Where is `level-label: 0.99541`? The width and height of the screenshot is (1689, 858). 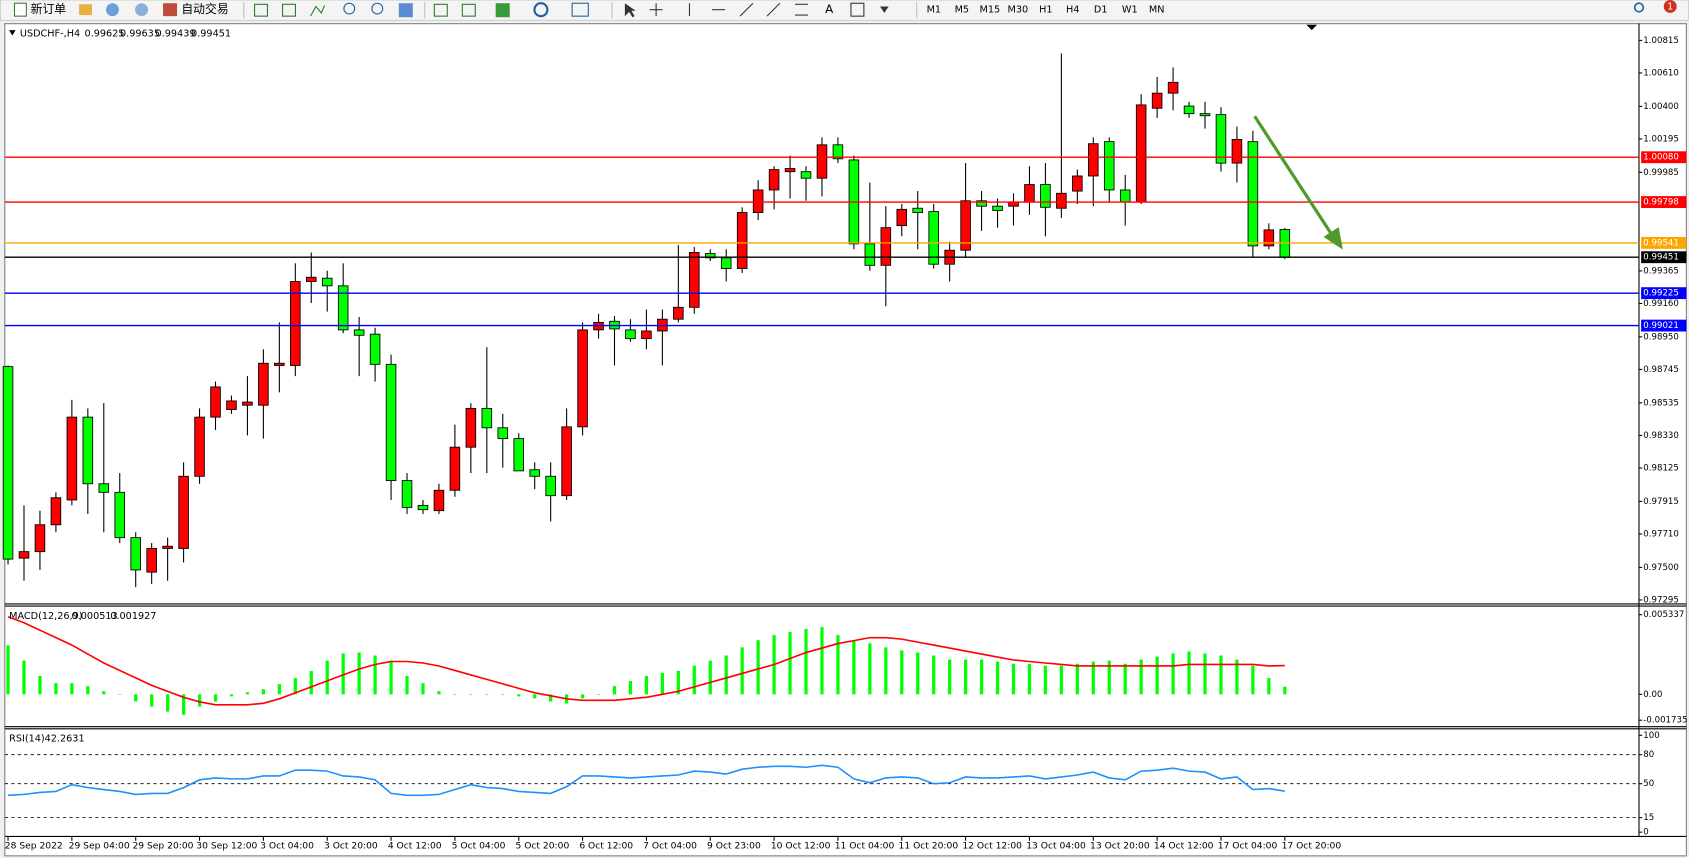 level-label: 0.99541 is located at coordinates (1661, 243).